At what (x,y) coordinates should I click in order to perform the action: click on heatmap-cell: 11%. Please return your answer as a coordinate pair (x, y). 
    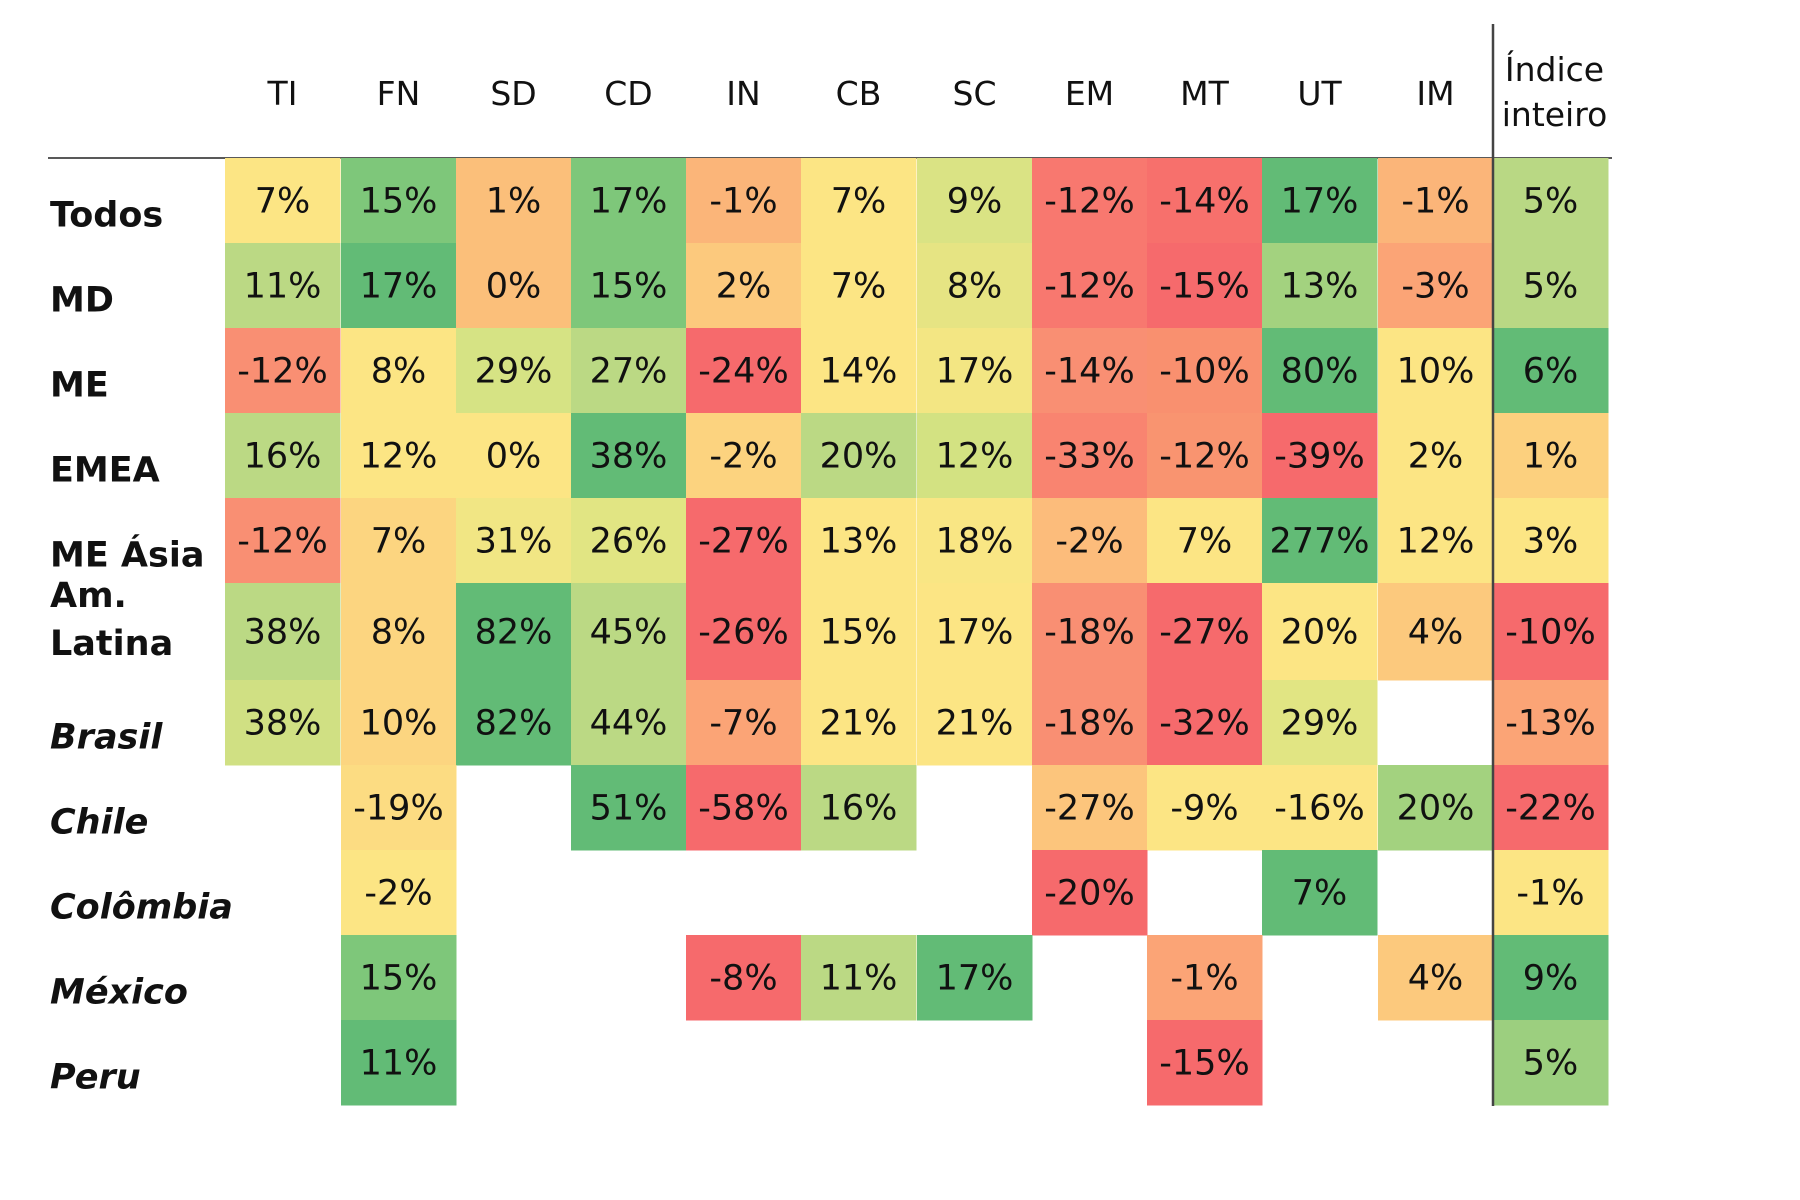
    Looking at the image, I should click on (399, 1063).